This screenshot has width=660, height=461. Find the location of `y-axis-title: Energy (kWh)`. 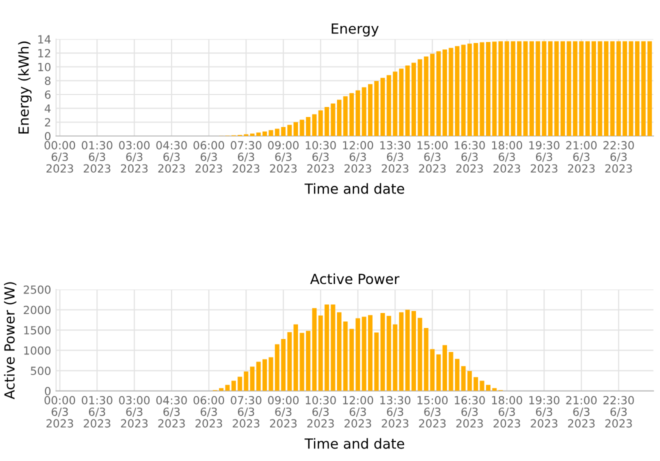

y-axis-title: Energy (kWh) is located at coordinates (25, 88).